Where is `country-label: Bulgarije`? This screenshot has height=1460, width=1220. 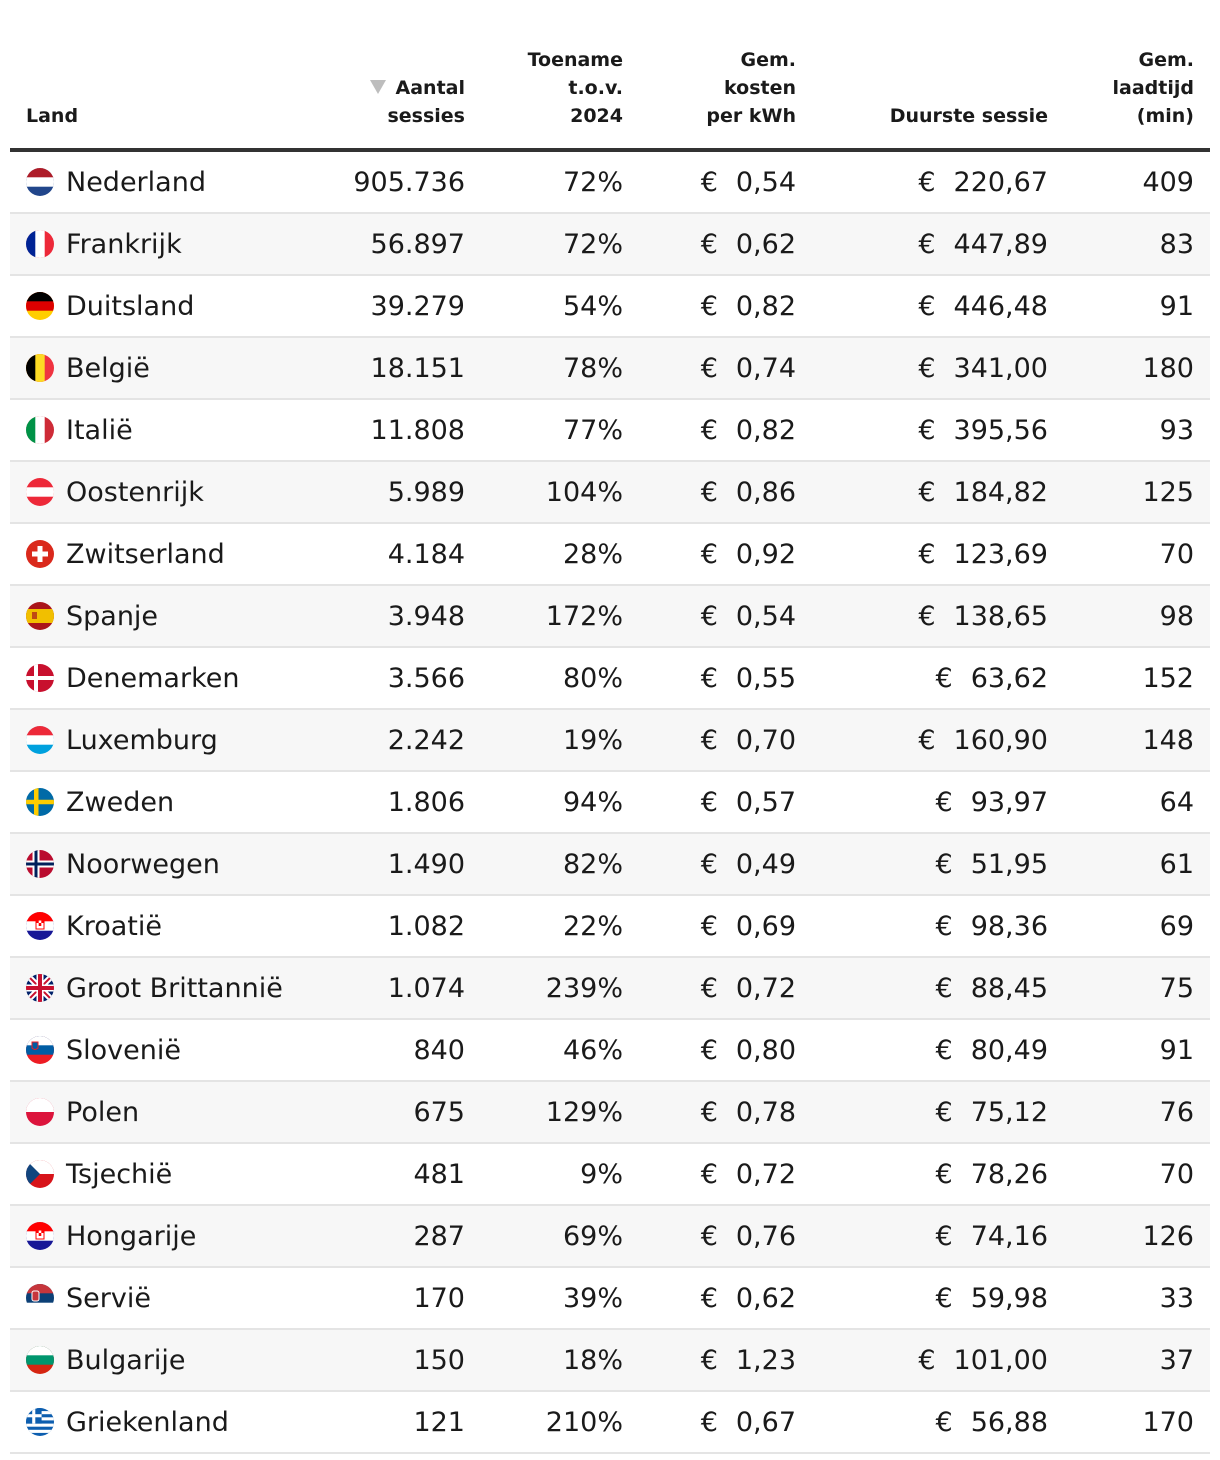 country-label: Bulgarije is located at coordinates (155, 1360).